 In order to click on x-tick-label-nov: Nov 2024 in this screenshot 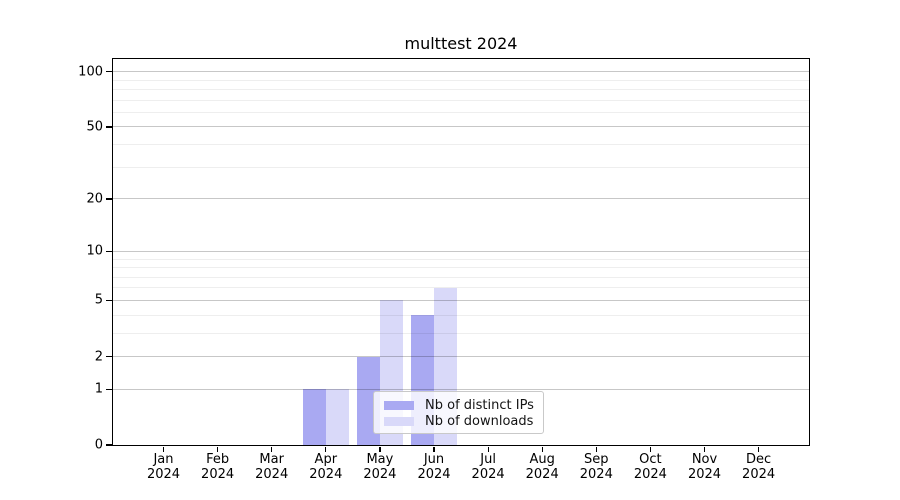, I will do `click(705, 467)`.